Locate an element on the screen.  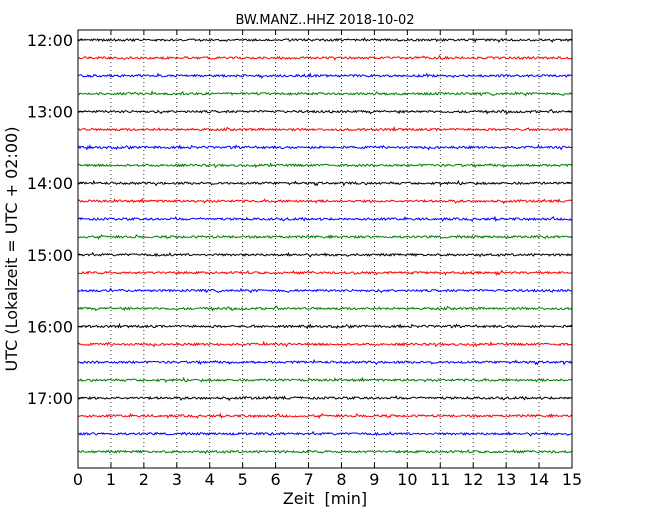
y-tick-label: 14:00 is located at coordinates (50, 183).